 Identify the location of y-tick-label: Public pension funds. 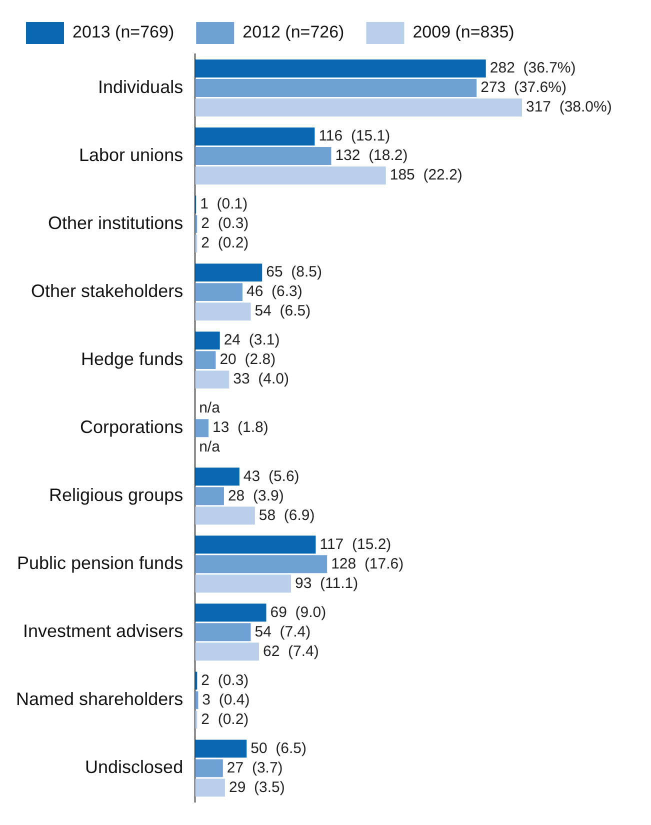
(100, 563).